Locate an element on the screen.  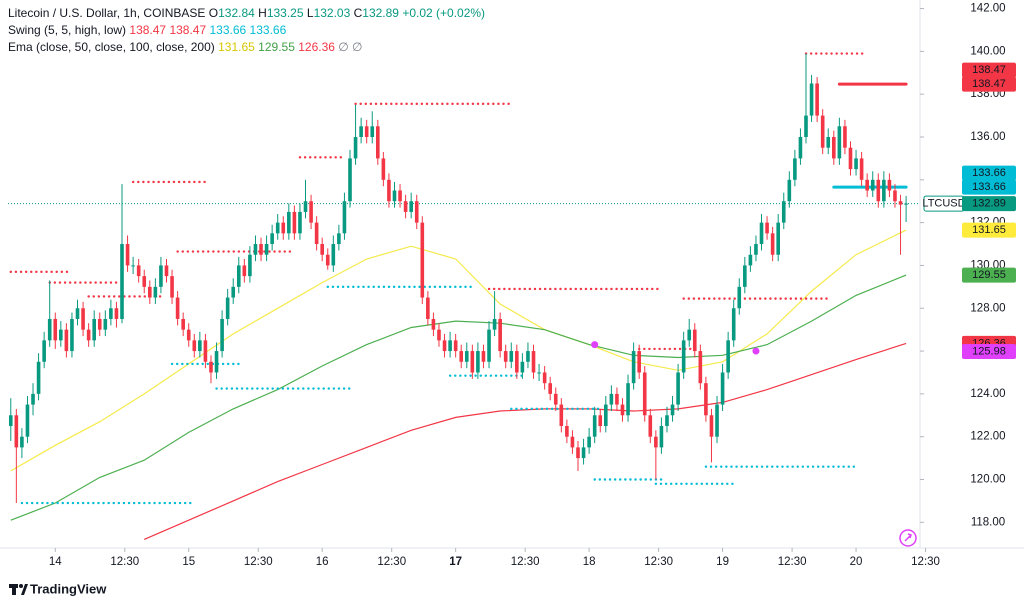
price-tag-label: 129.55 is located at coordinates (989, 275).